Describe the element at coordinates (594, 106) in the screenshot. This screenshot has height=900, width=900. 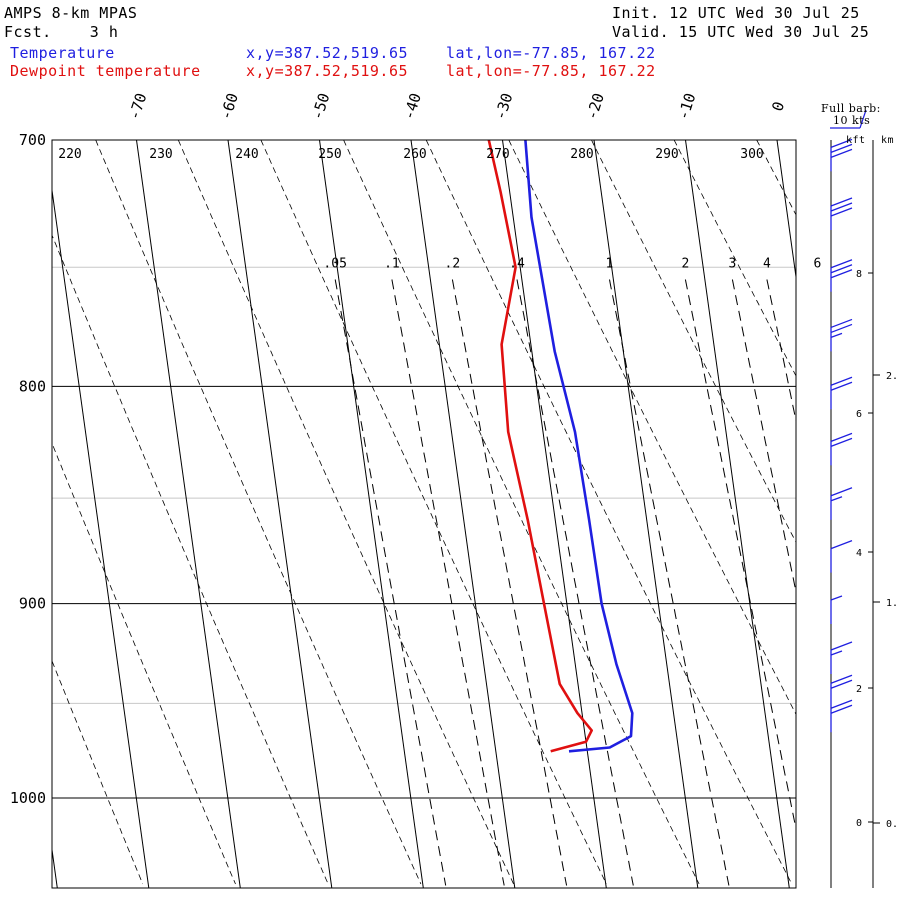
I see `isotherm-label: -20` at that location.